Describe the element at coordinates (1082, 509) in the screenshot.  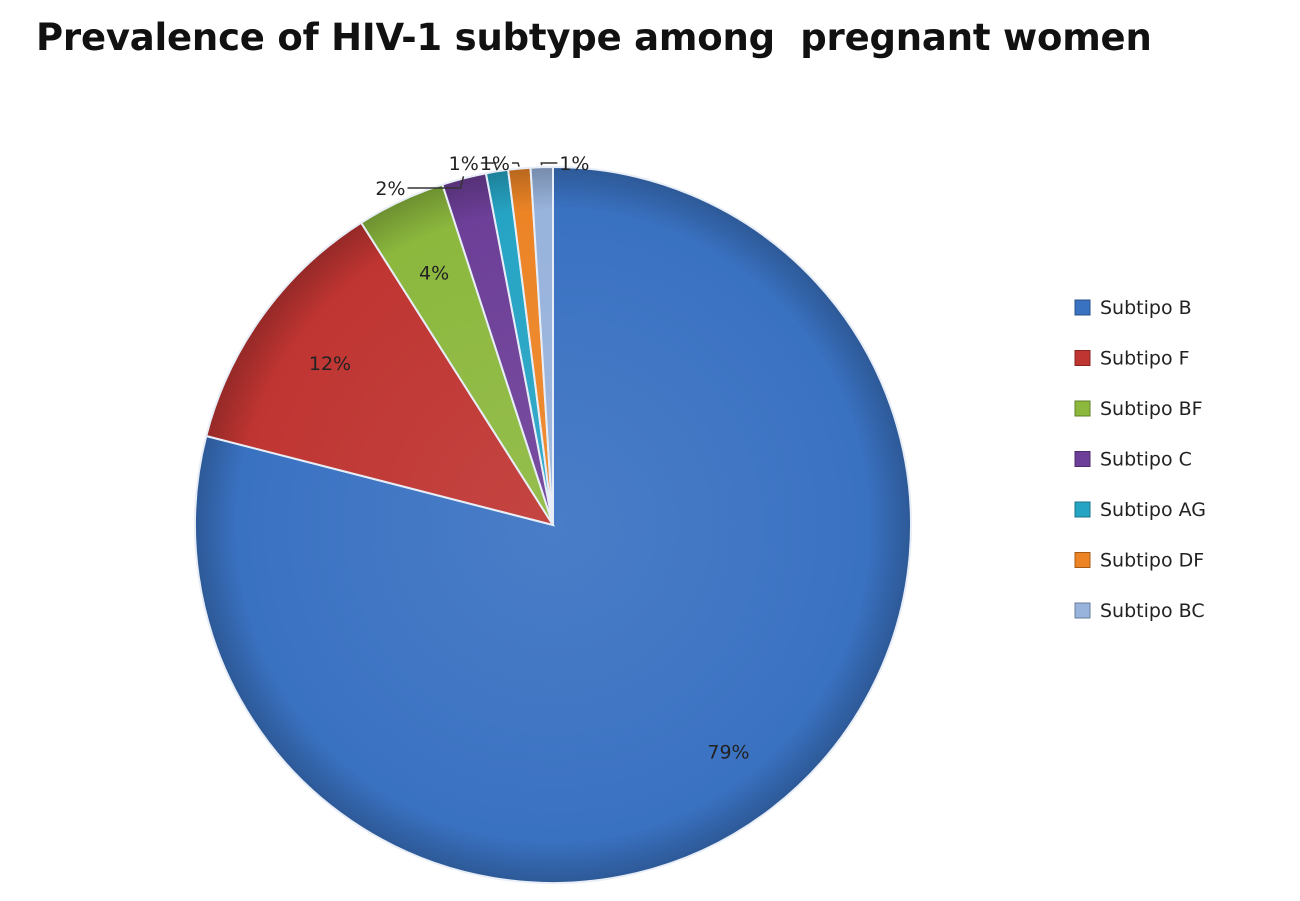
I see `legend-swatch-subtipo-ag` at that location.